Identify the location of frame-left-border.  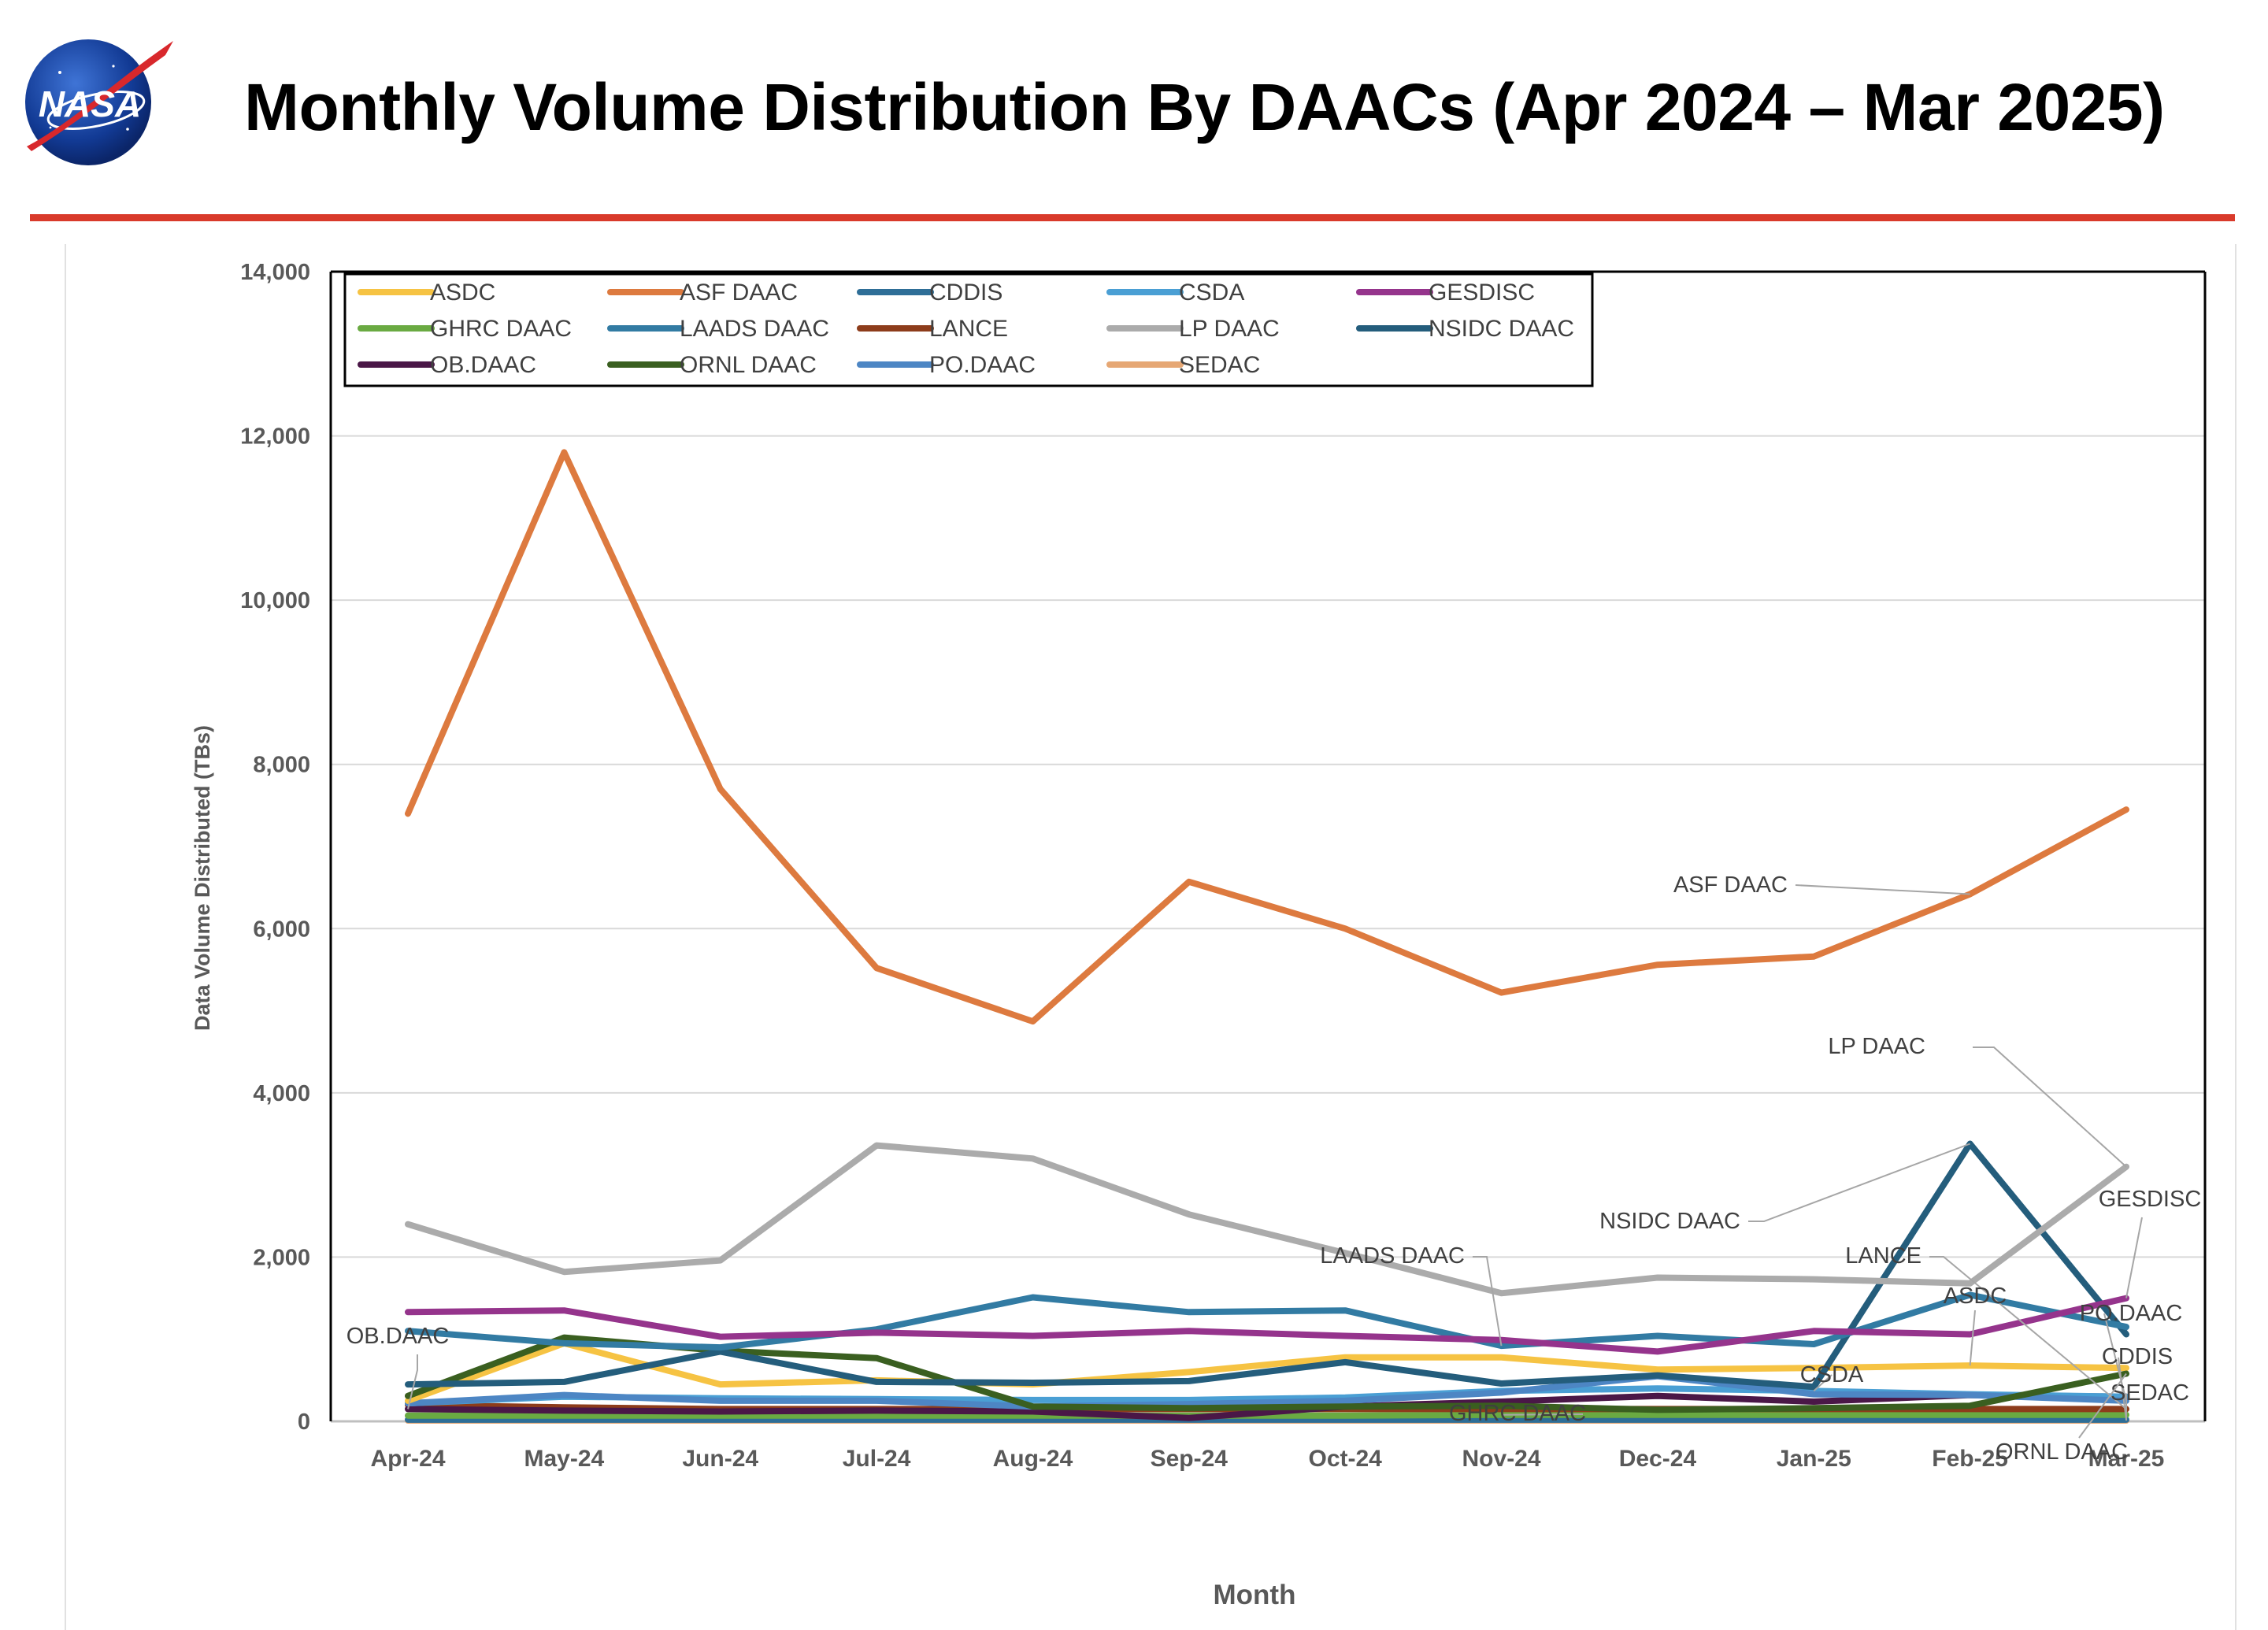
(65, 937).